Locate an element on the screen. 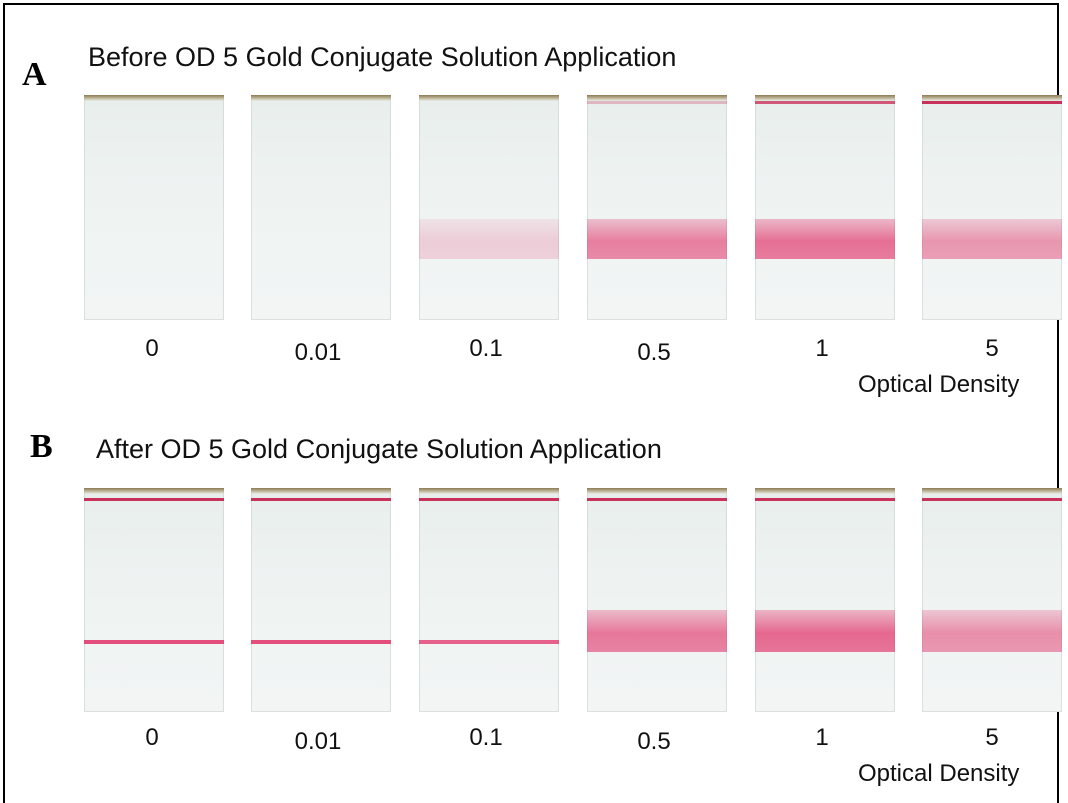 The height and width of the screenshot is (803, 1068). panel-b-label-0: 0 is located at coordinates (152, 737).